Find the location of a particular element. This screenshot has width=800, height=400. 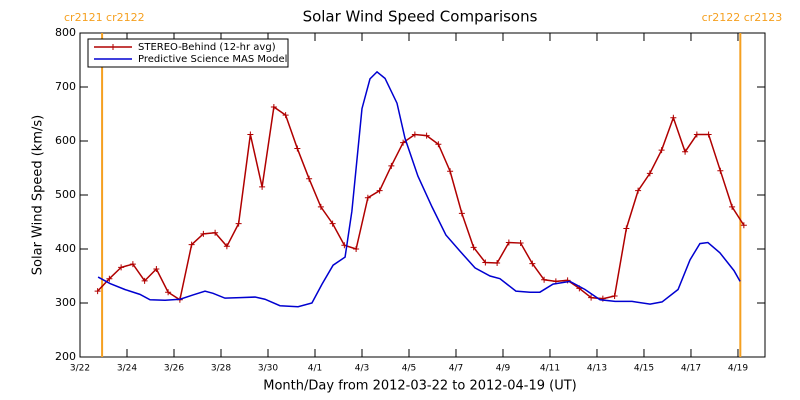

x-tick-label: 3/28 is located at coordinates (221, 369).